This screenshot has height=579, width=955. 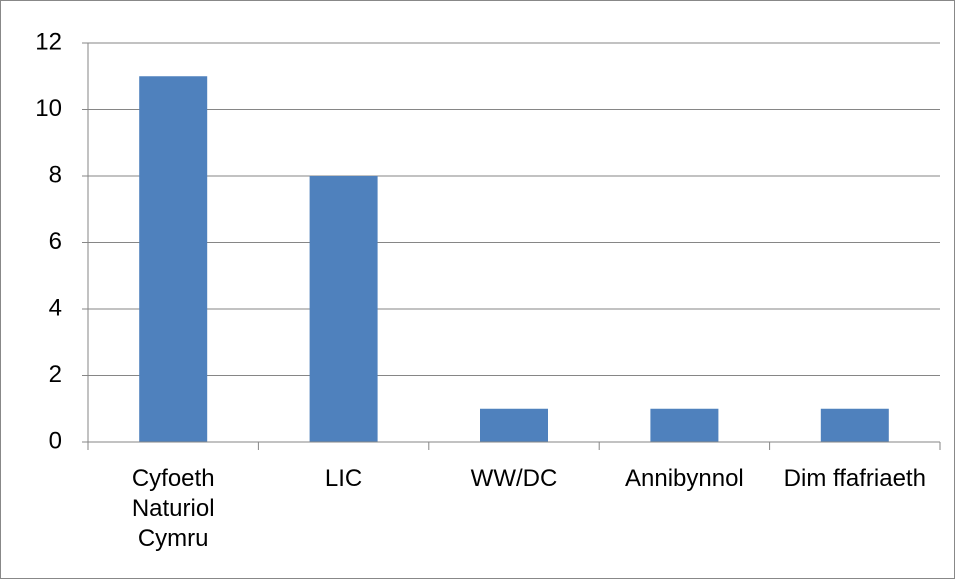 What do you see at coordinates (48, 108) in the screenshot?
I see `y-tick-label: 10` at bounding box center [48, 108].